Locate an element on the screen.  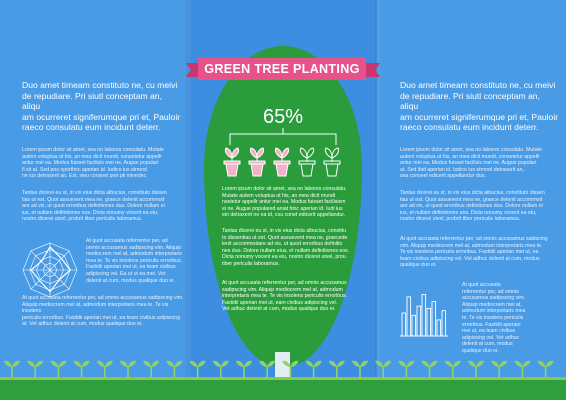
fold-line-left is located at coordinates (189, 200).